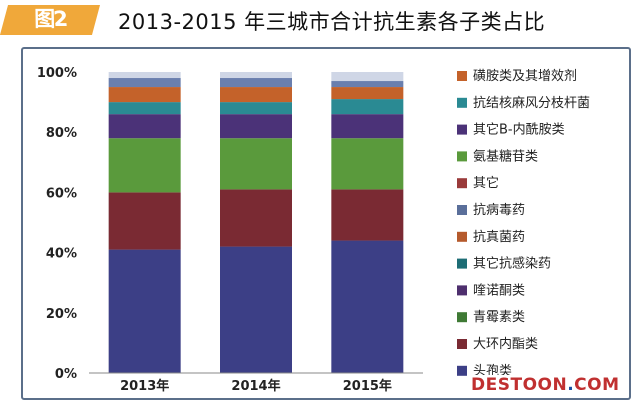 The width and height of the screenshot is (641, 407). Describe the element at coordinates (505, 344) in the screenshot. I see `legend-label: 大环内酯类` at that location.